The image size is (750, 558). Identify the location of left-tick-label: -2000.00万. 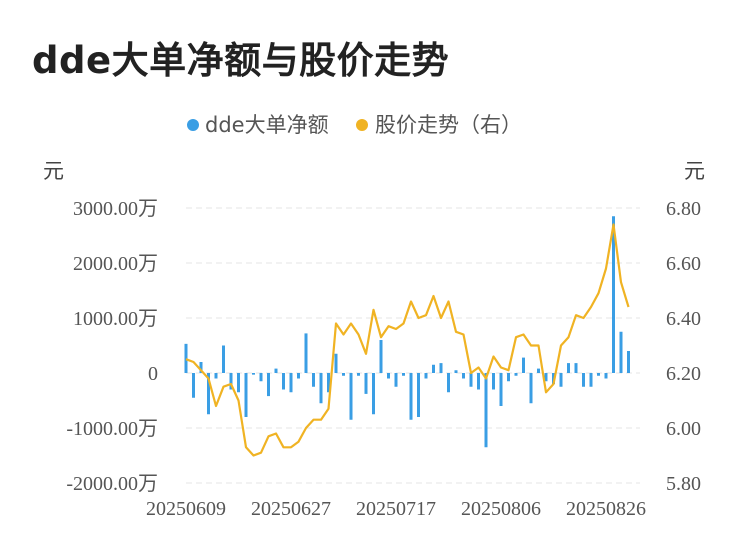
(112, 484).